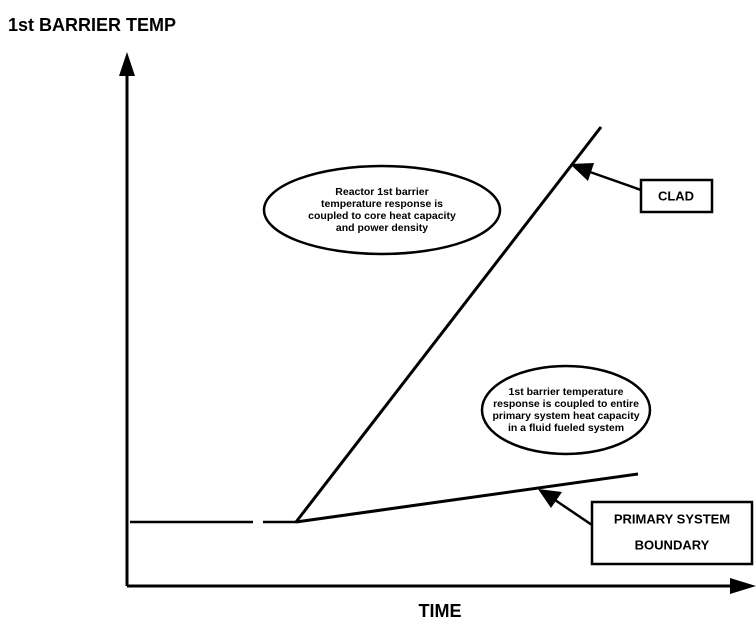  Describe the element at coordinates (566, 392) in the screenshot. I see `annotation-text: 1st barrier temperature` at that location.